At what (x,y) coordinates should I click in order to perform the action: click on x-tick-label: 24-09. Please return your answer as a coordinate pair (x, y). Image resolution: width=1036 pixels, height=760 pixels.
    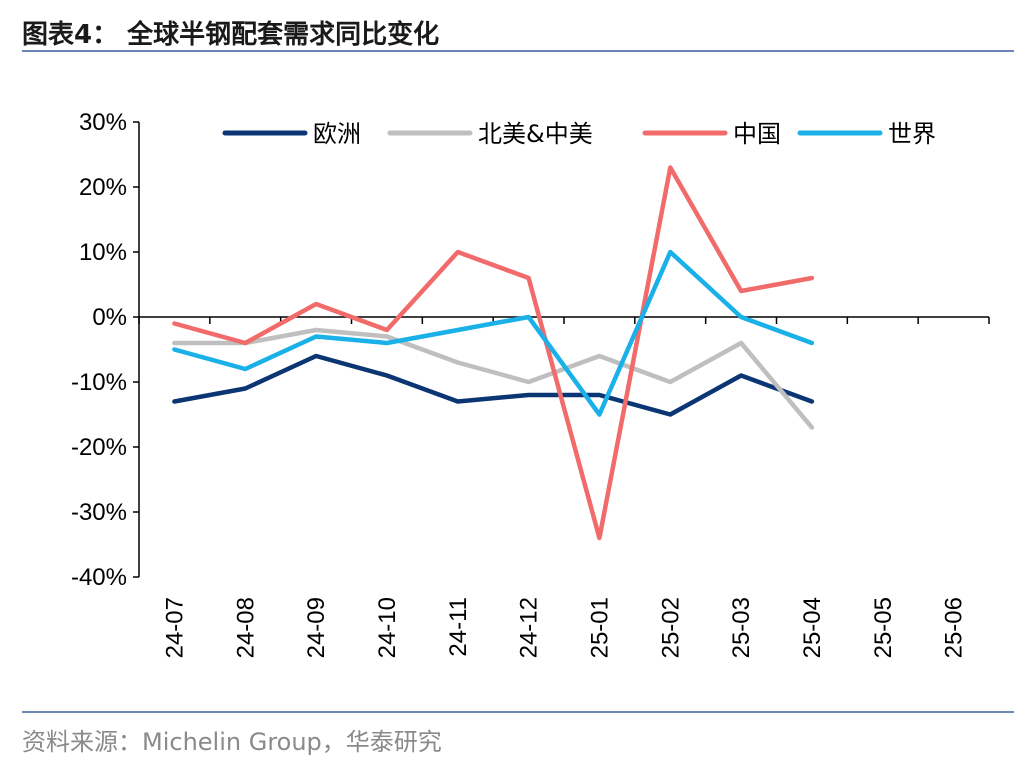
    Looking at the image, I should click on (316, 627).